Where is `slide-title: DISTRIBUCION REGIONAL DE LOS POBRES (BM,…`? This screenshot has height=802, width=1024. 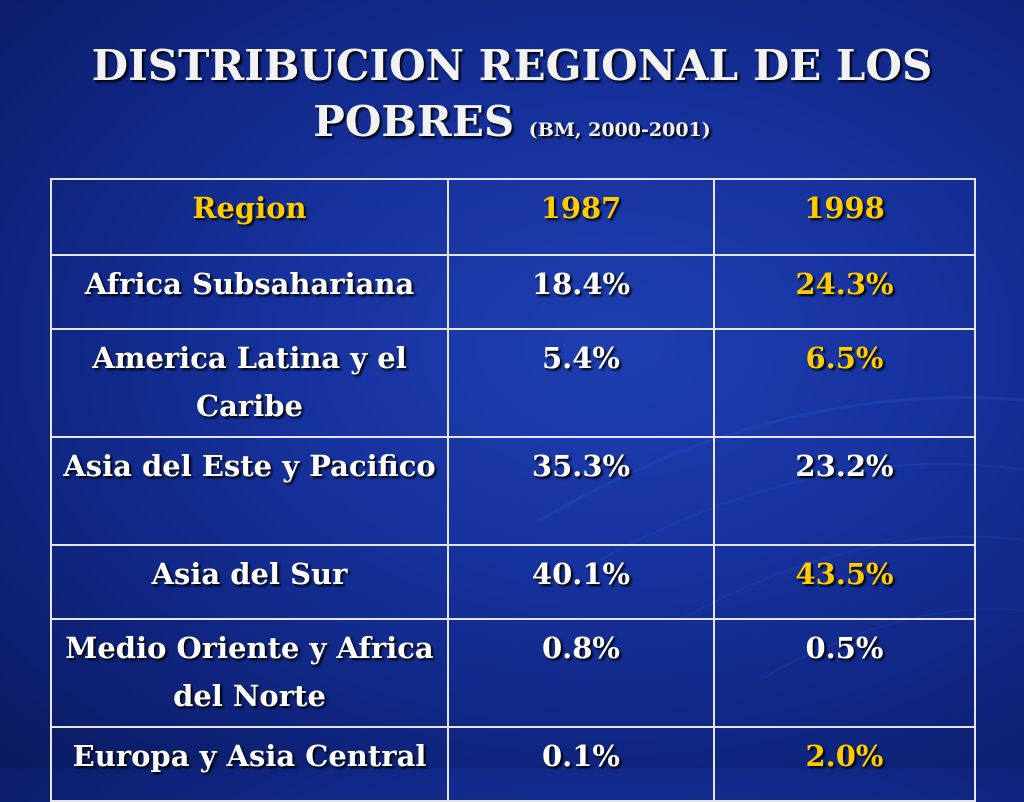
slide-title: DISTRIBUCION REGIONAL DE LOS POBRES (BM,… is located at coordinates (512, 98).